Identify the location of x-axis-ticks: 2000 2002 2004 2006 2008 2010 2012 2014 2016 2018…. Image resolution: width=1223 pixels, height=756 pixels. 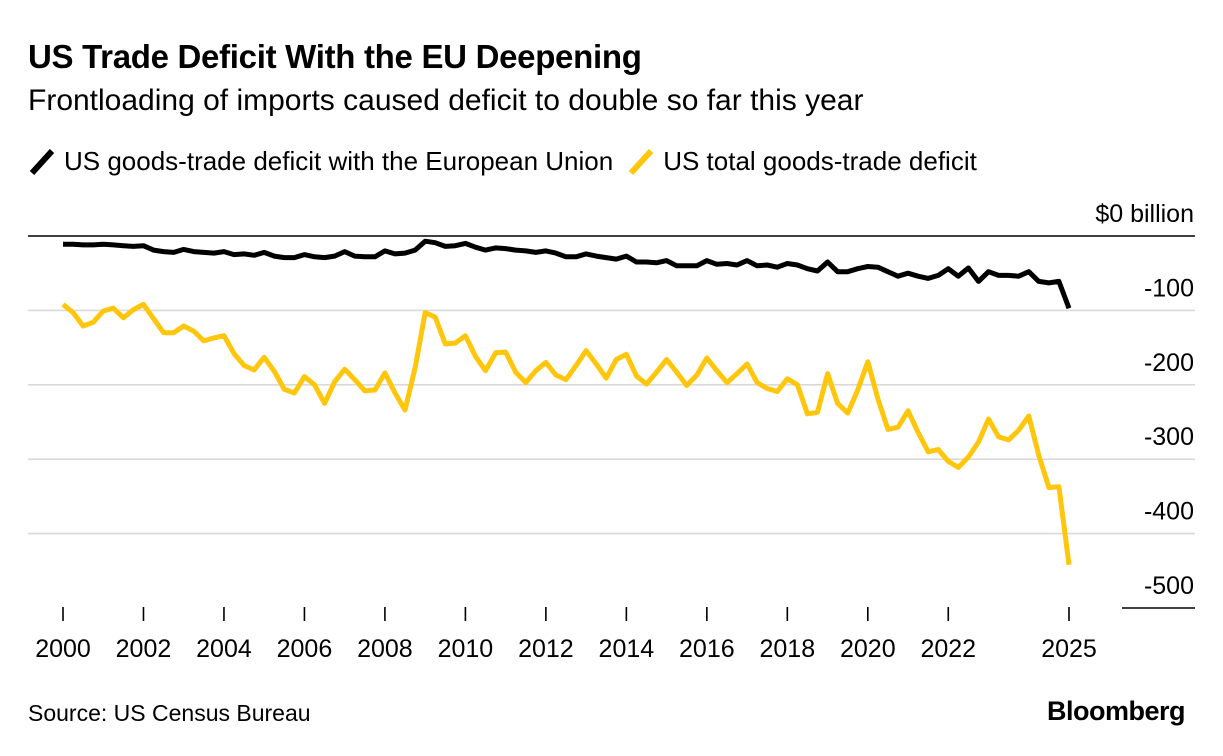
(566, 635).